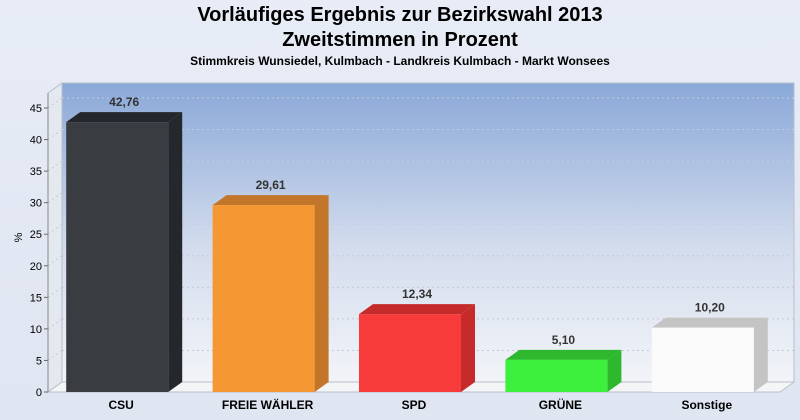 The image size is (800, 420). I want to click on x-tick-label: FREIE WÄHLER, so click(268, 404).